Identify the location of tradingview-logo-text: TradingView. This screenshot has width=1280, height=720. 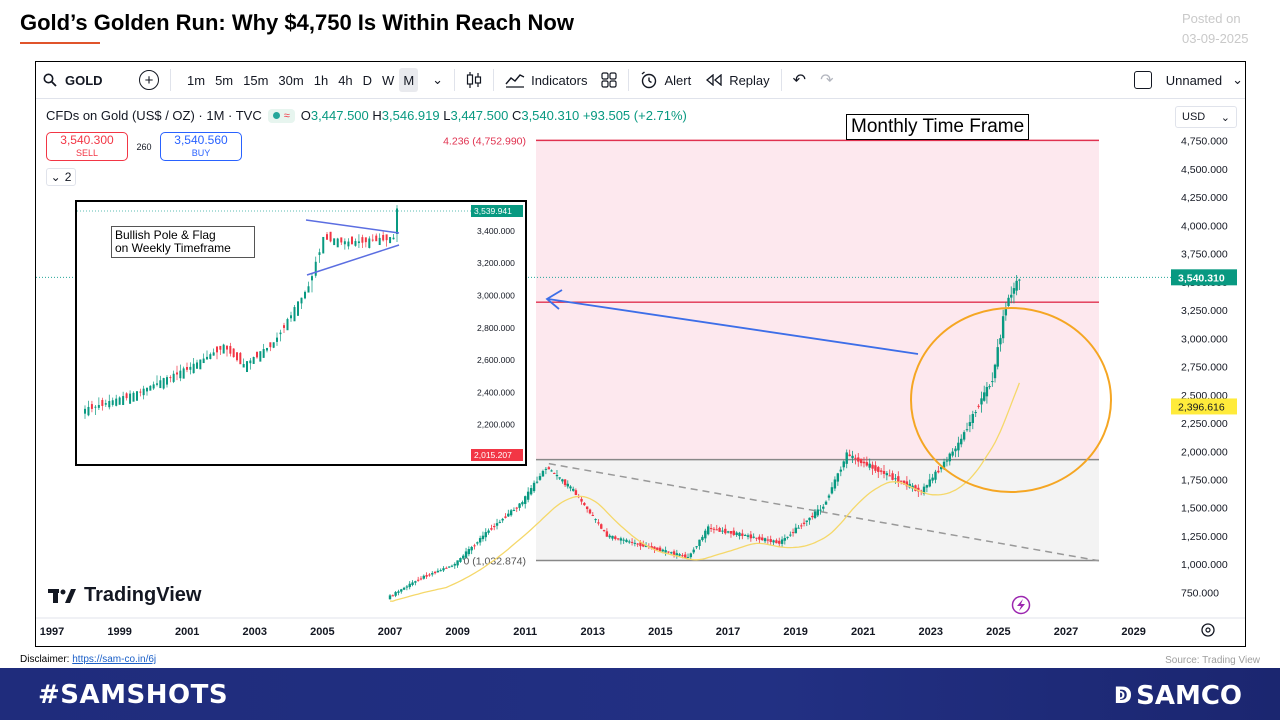
(143, 595).